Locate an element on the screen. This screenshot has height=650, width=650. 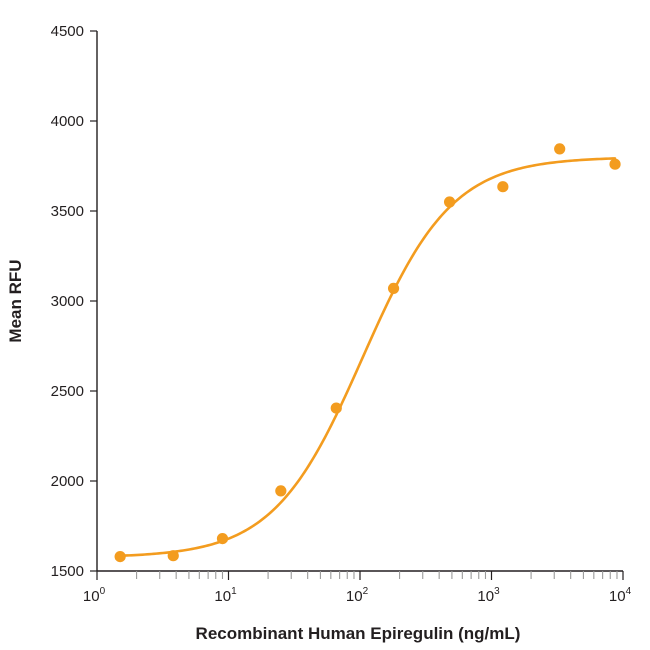
y-tick-label: 2500 is located at coordinates (67, 391).